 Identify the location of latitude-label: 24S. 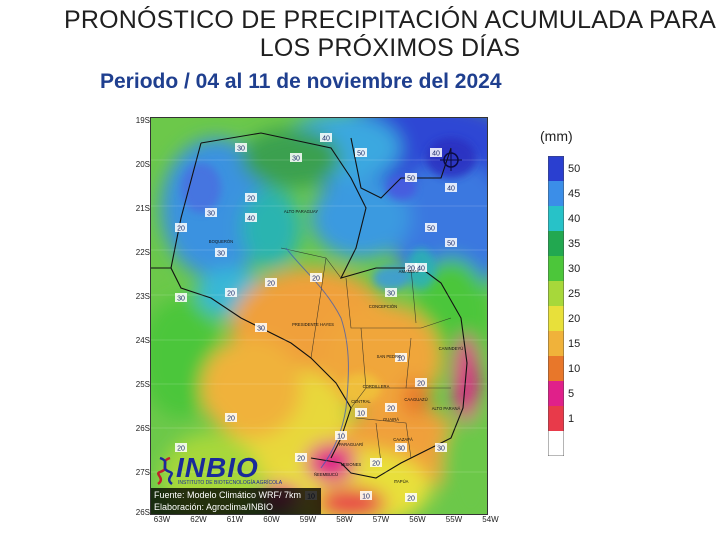
(142, 340).